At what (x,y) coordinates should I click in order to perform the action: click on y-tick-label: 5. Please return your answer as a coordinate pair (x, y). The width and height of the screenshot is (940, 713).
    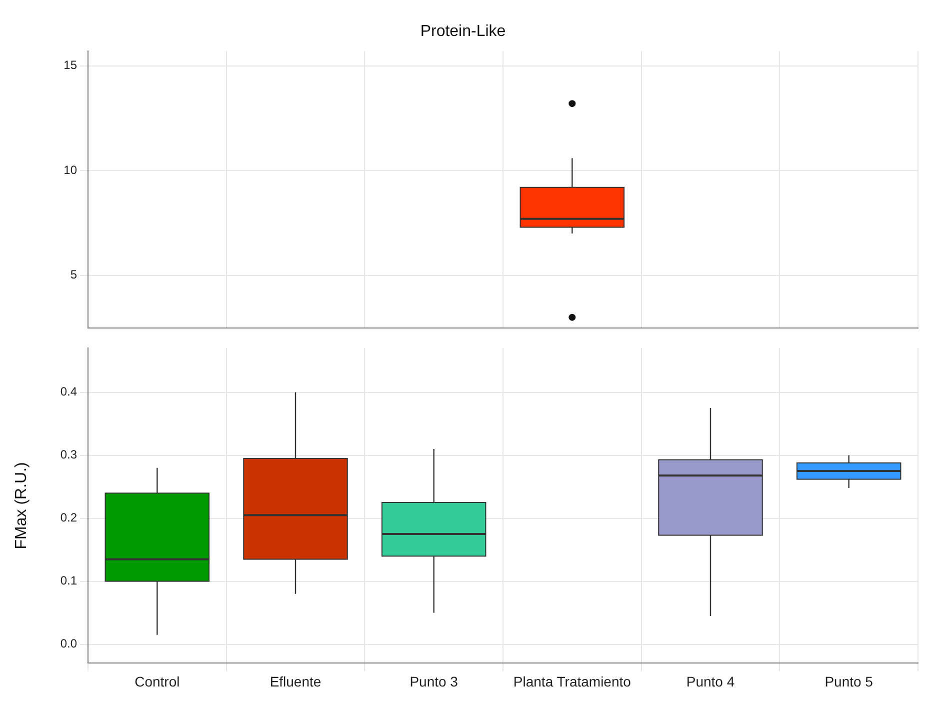
    Looking at the image, I should click on (74, 275).